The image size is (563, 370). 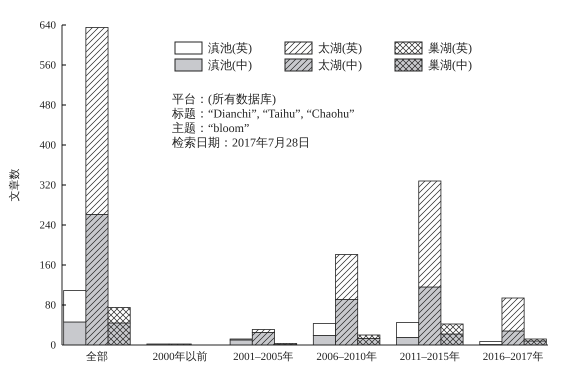 What do you see at coordinates (48, 106) in the screenshot?
I see `y-tick-label: 480` at bounding box center [48, 106].